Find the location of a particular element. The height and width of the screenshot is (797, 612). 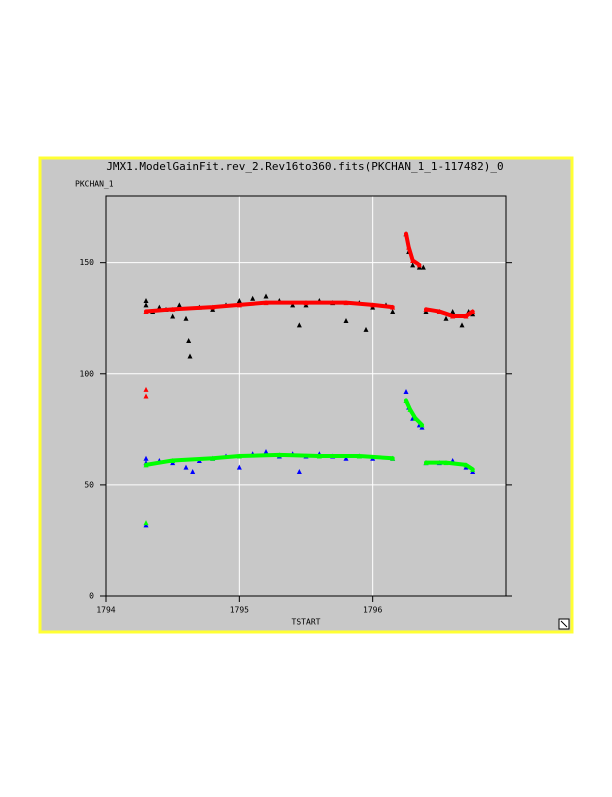

y-axis-label: PKCHAN_1 is located at coordinates (94, 184).